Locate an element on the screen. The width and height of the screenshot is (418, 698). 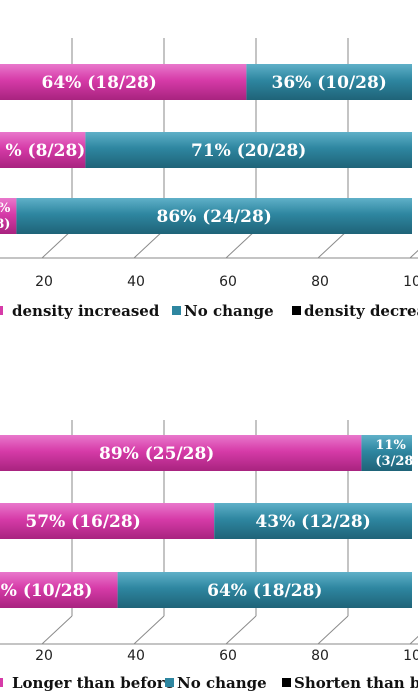
legend-label: density increased is located at coordinates (86, 311).